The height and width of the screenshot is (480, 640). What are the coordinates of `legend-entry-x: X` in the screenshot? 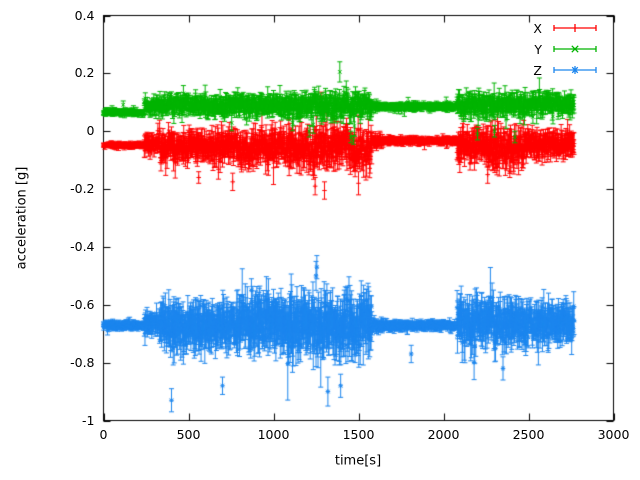 It's located at (565, 28).